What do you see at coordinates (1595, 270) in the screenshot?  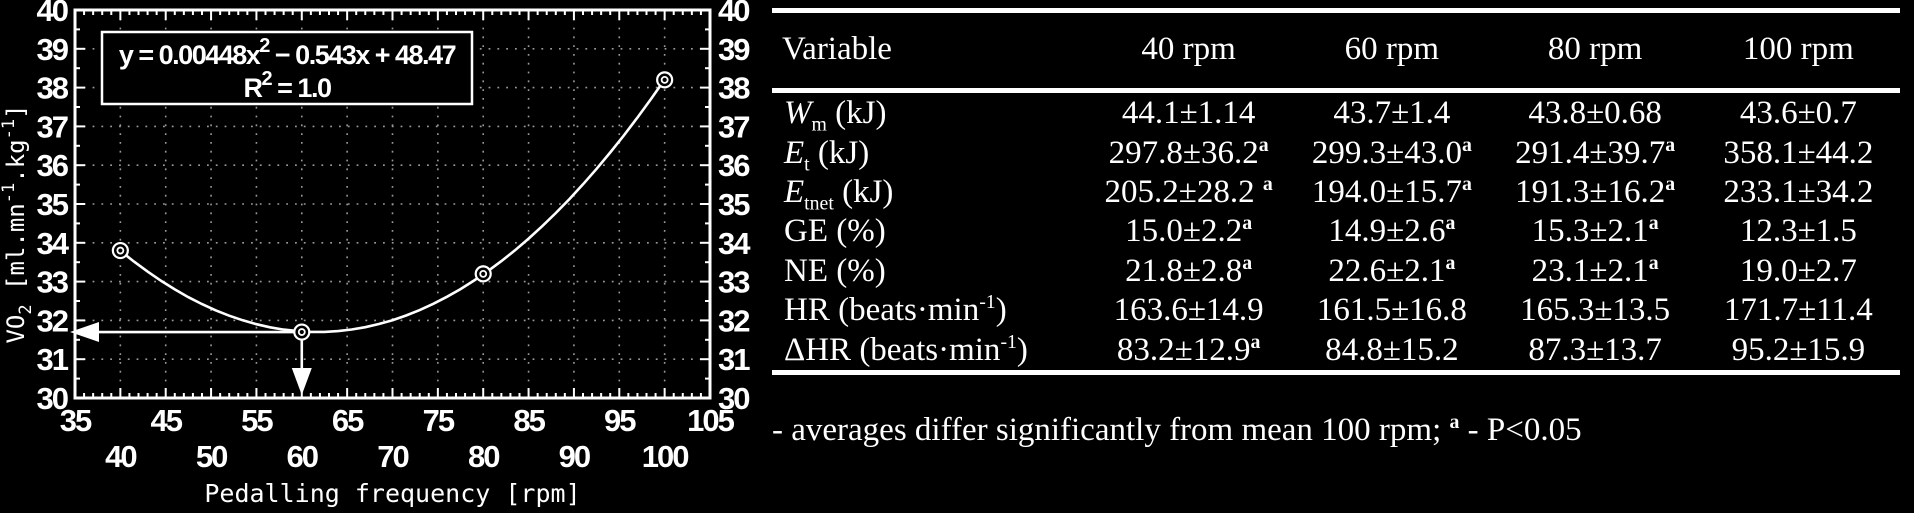 I see `table-cell: 23.1±2.1a` at bounding box center [1595, 270].